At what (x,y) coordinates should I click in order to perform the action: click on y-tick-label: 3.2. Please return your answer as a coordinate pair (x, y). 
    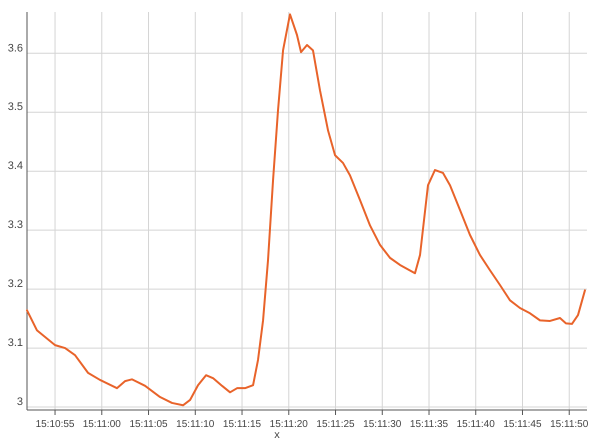
    Looking at the image, I should click on (15, 284).